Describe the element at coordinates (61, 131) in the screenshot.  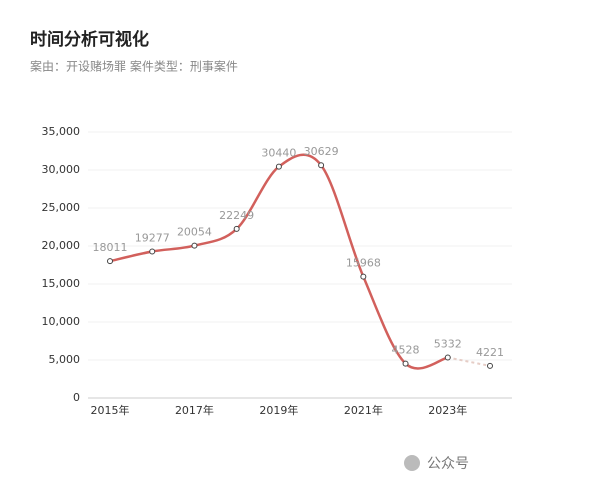
I see `y-tick-label: 35,000` at that location.